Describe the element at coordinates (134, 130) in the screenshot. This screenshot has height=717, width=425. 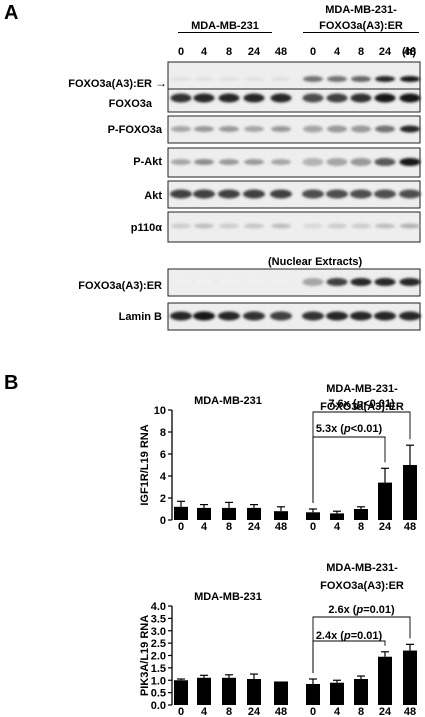
I see `blot-label-p-foxo3a: P-FOXO3a` at that location.